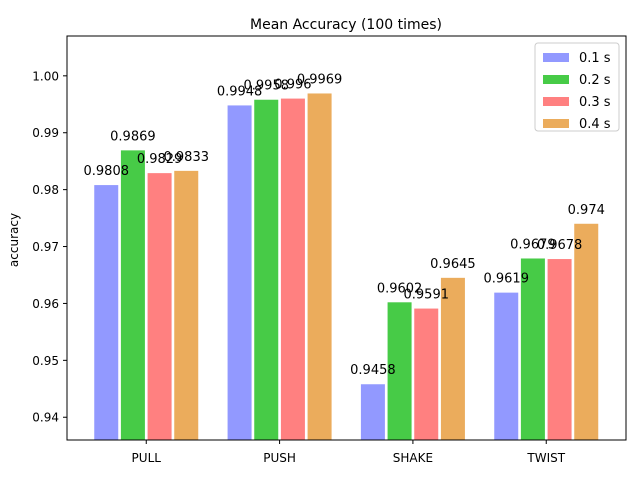 This screenshot has width=640, height=480. Describe the element at coordinates (595, 80) in the screenshot. I see `legend-label: 0.2 s` at that location.